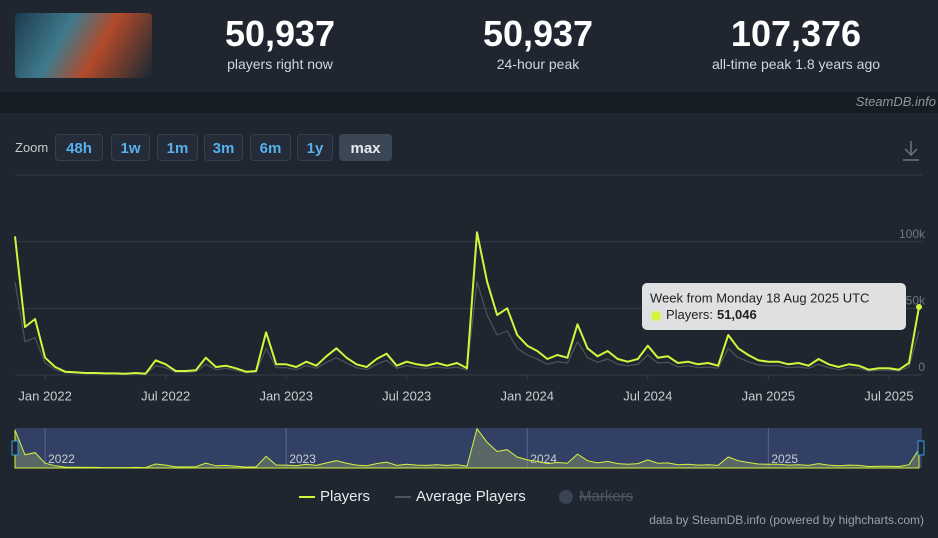 The width and height of the screenshot is (938, 538). What do you see at coordinates (689, 314) in the screenshot?
I see `tooltip-series: Players:` at bounding box center [689, 314].